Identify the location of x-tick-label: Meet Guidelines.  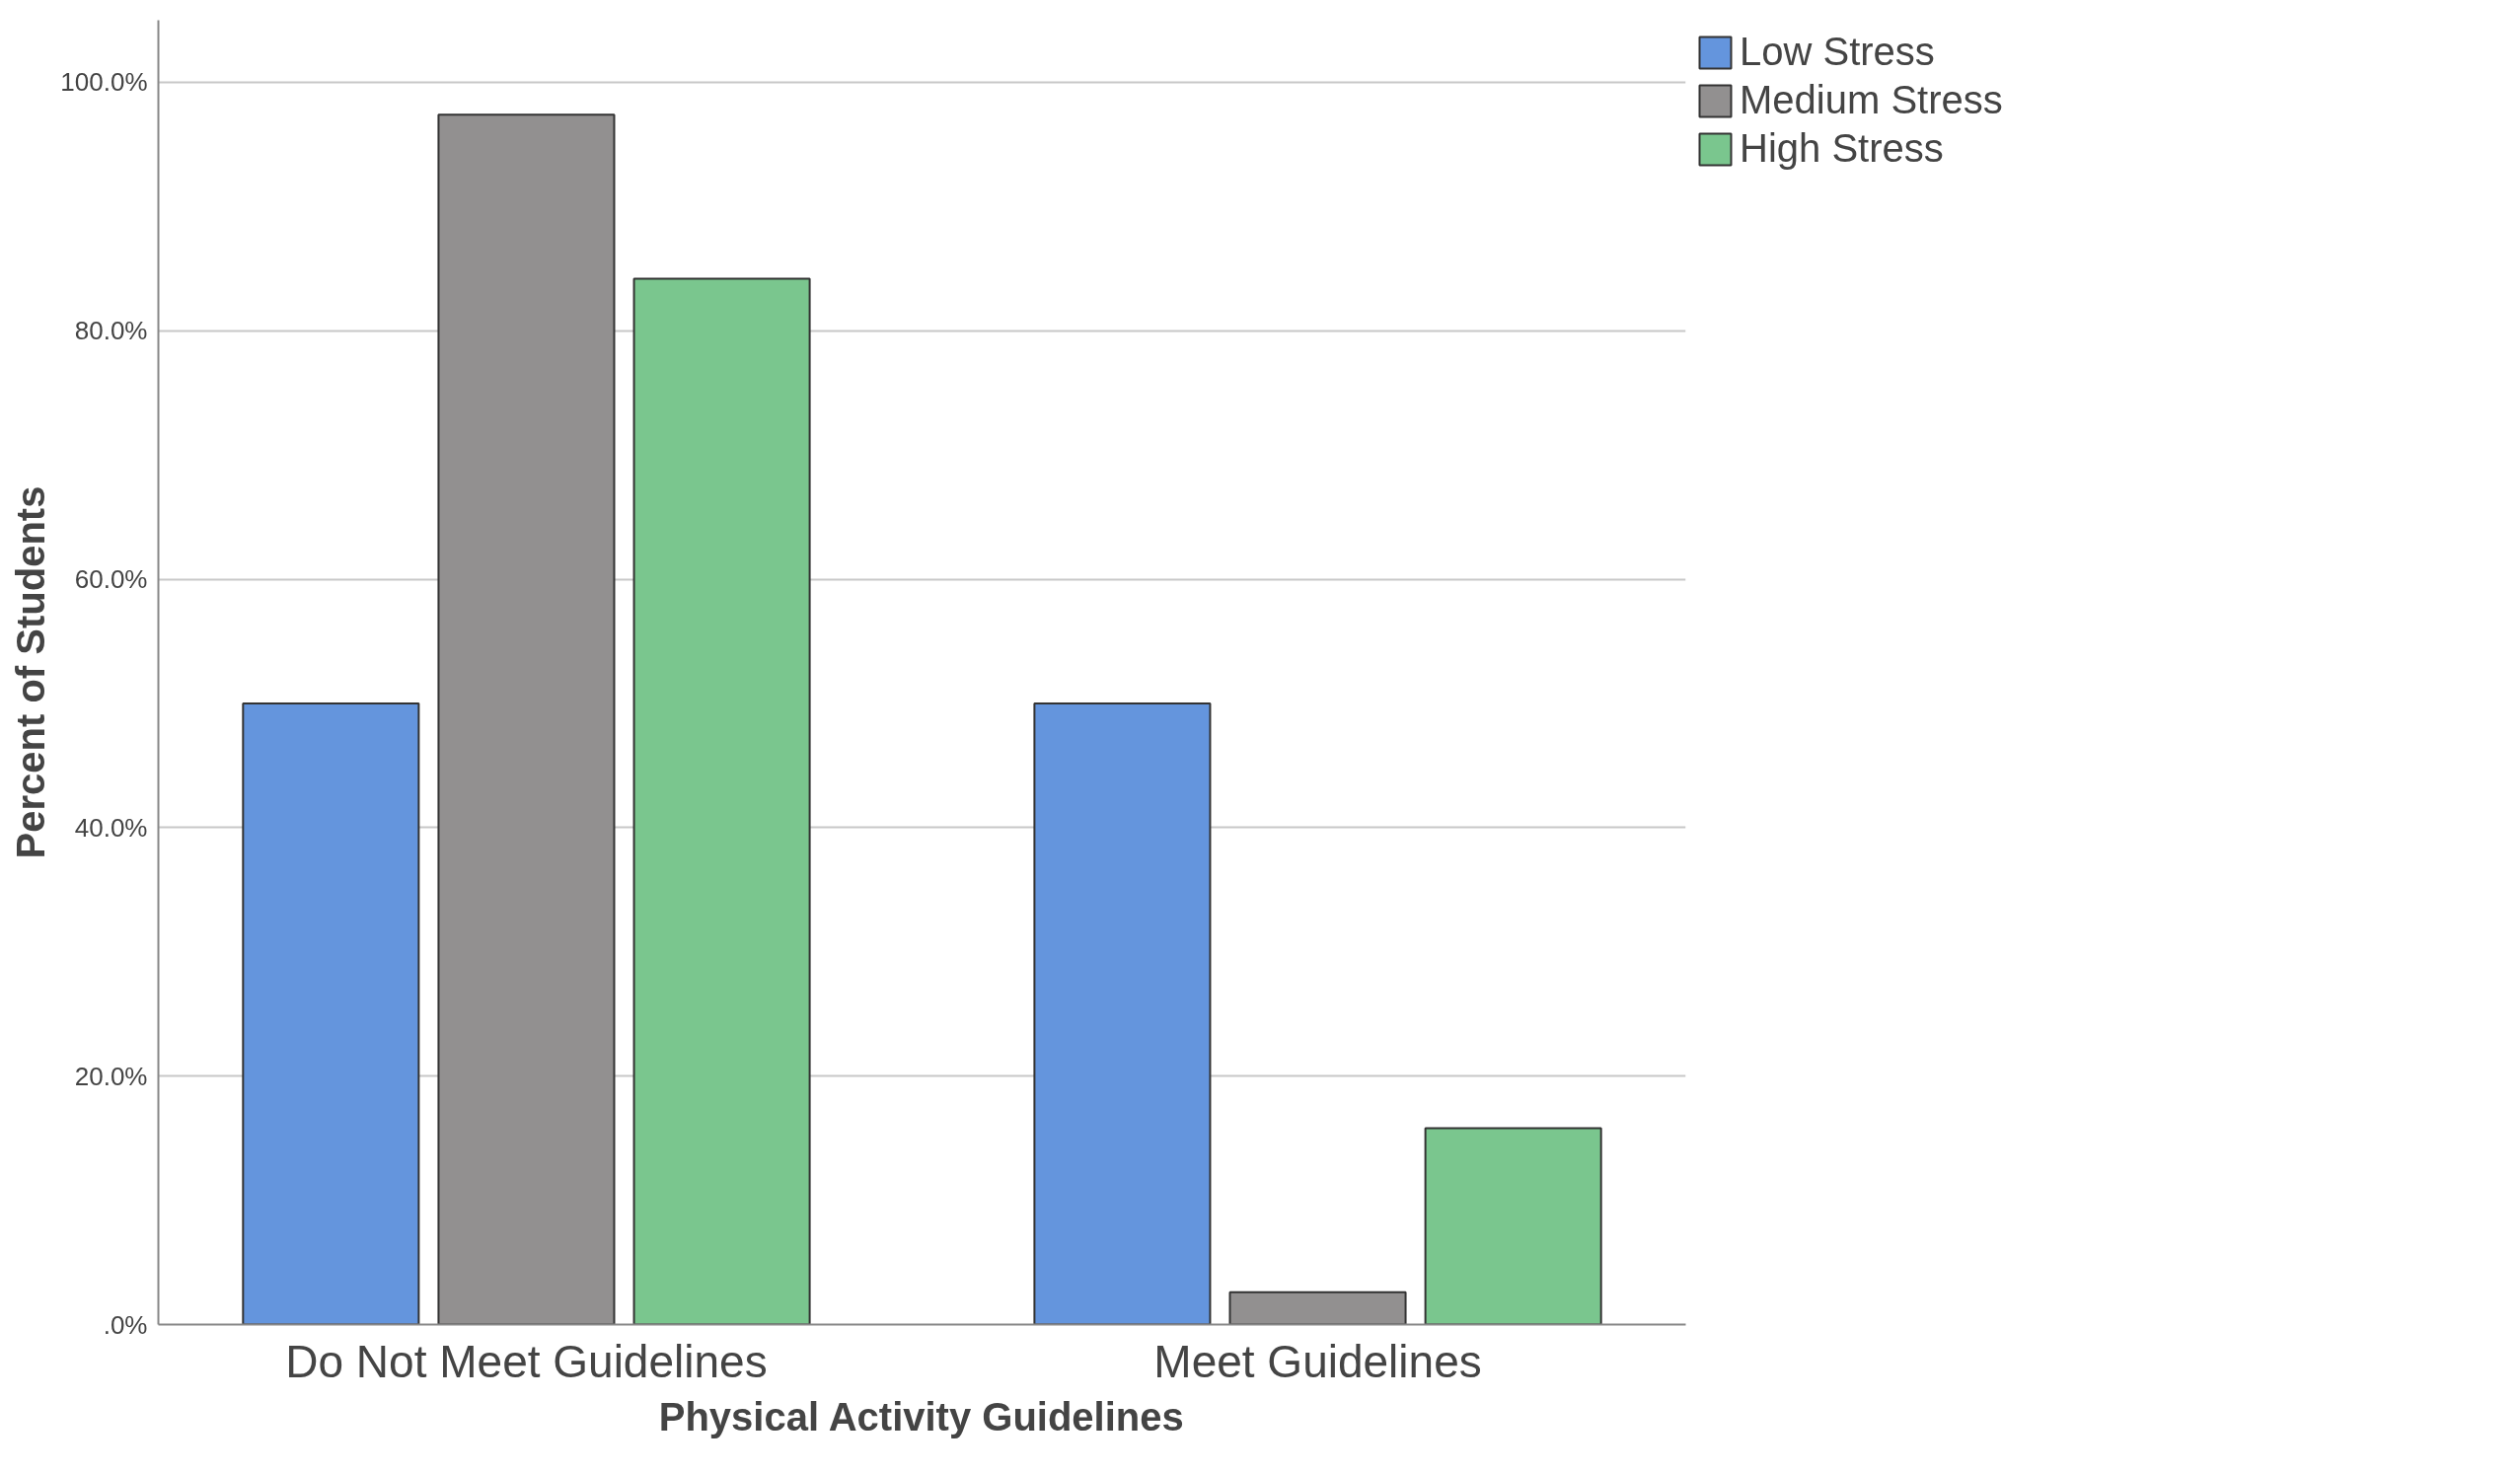
(1317, 1361).